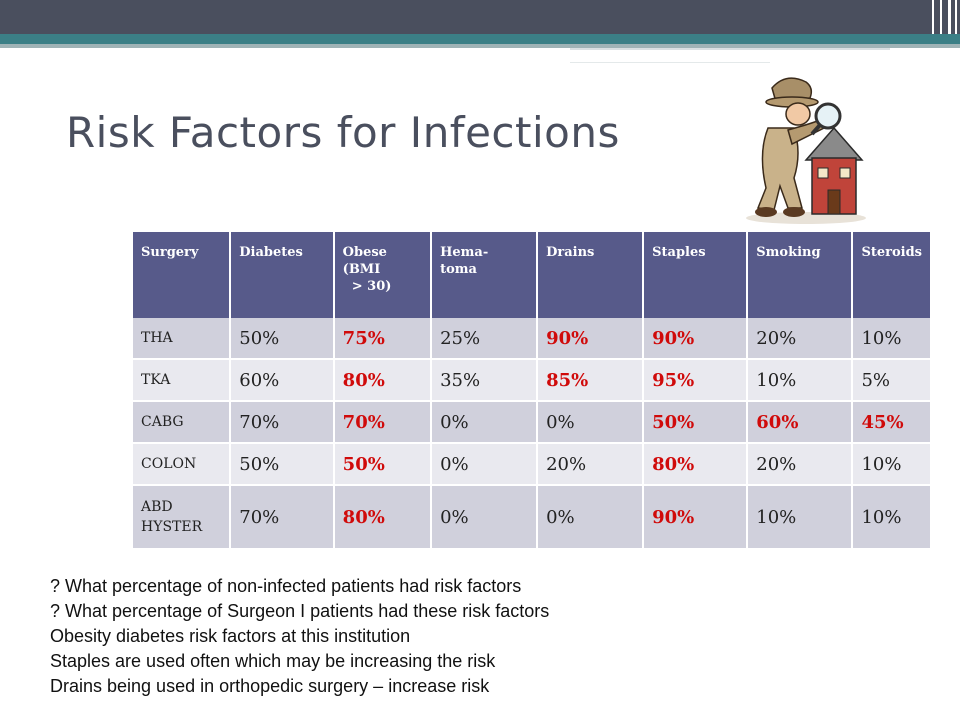  I want to click on table-row: COLON 50% 50% 0% 20% 80% 20% 10%, so click(531, 464).